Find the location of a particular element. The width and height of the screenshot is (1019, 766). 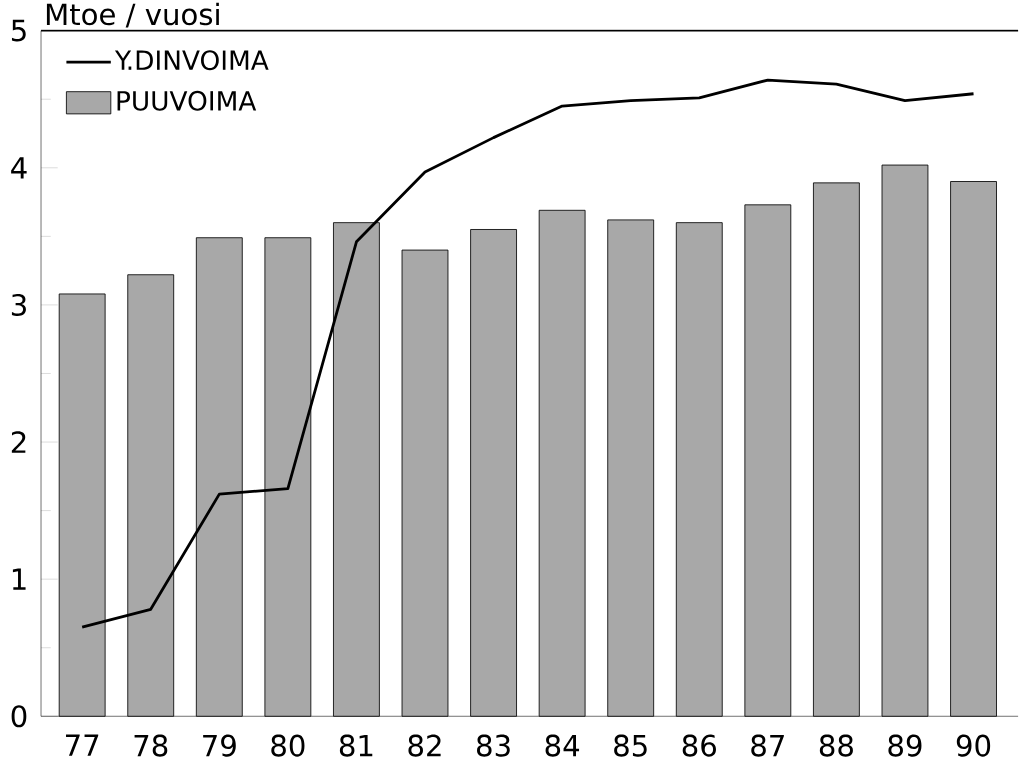

x-tick-label: 83 is located at coordinates (493, 745).